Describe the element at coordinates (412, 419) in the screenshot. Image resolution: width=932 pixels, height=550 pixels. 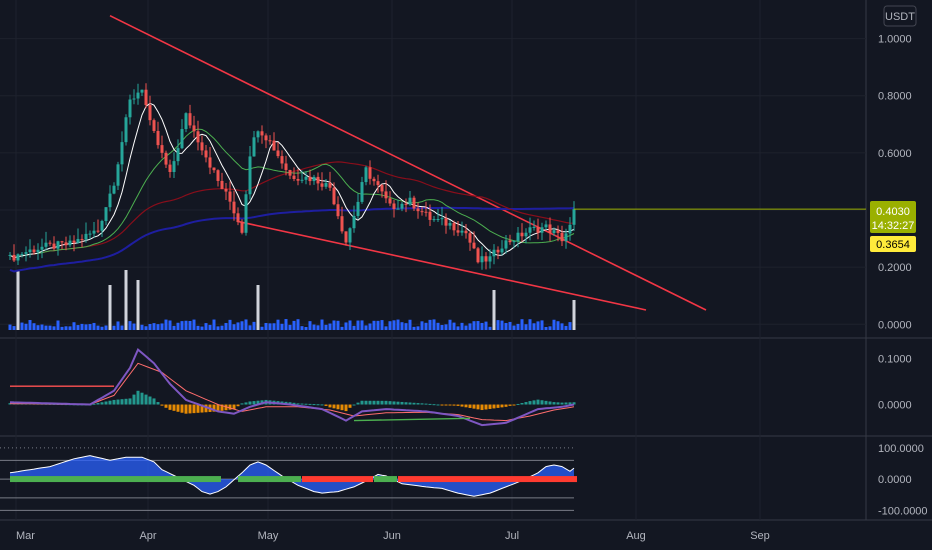
I see `divergence-line` at that location.